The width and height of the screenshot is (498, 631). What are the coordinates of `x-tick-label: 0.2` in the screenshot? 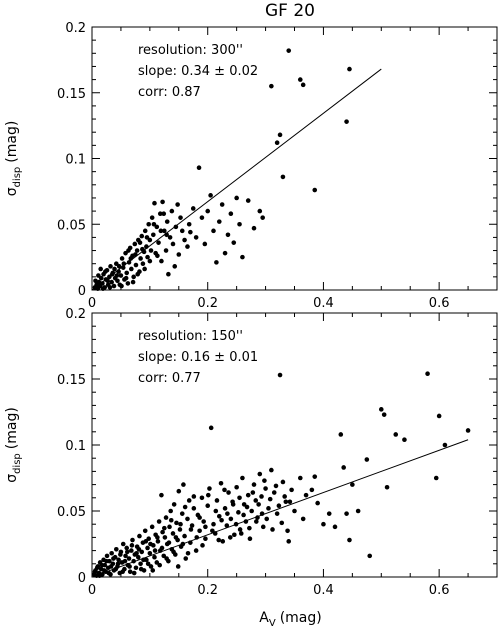 It's located at (207, 303).